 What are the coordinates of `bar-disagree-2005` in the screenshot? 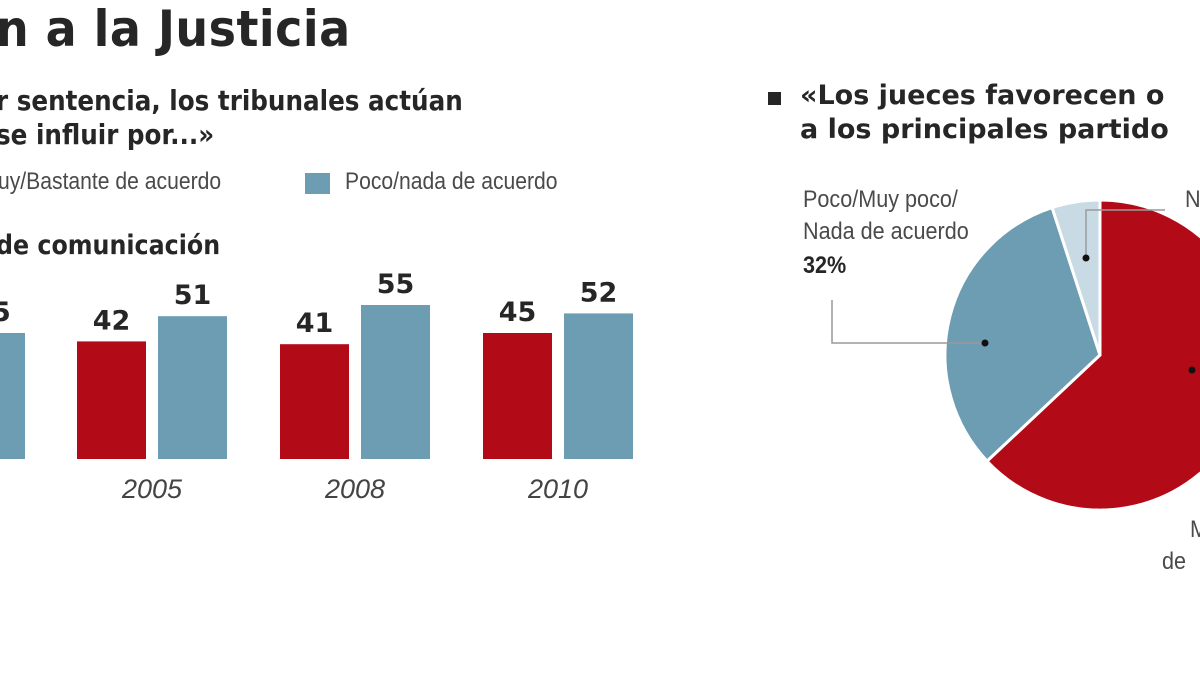 It's located at (192, 387).